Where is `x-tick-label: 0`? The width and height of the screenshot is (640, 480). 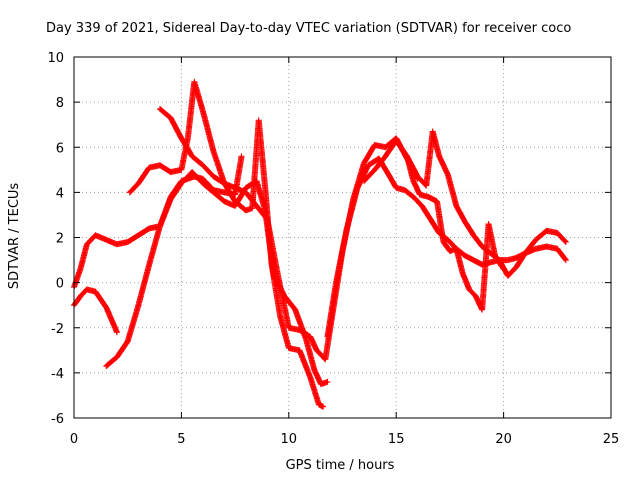
x-tick-label: 0 is located at coordinates (74, 439).